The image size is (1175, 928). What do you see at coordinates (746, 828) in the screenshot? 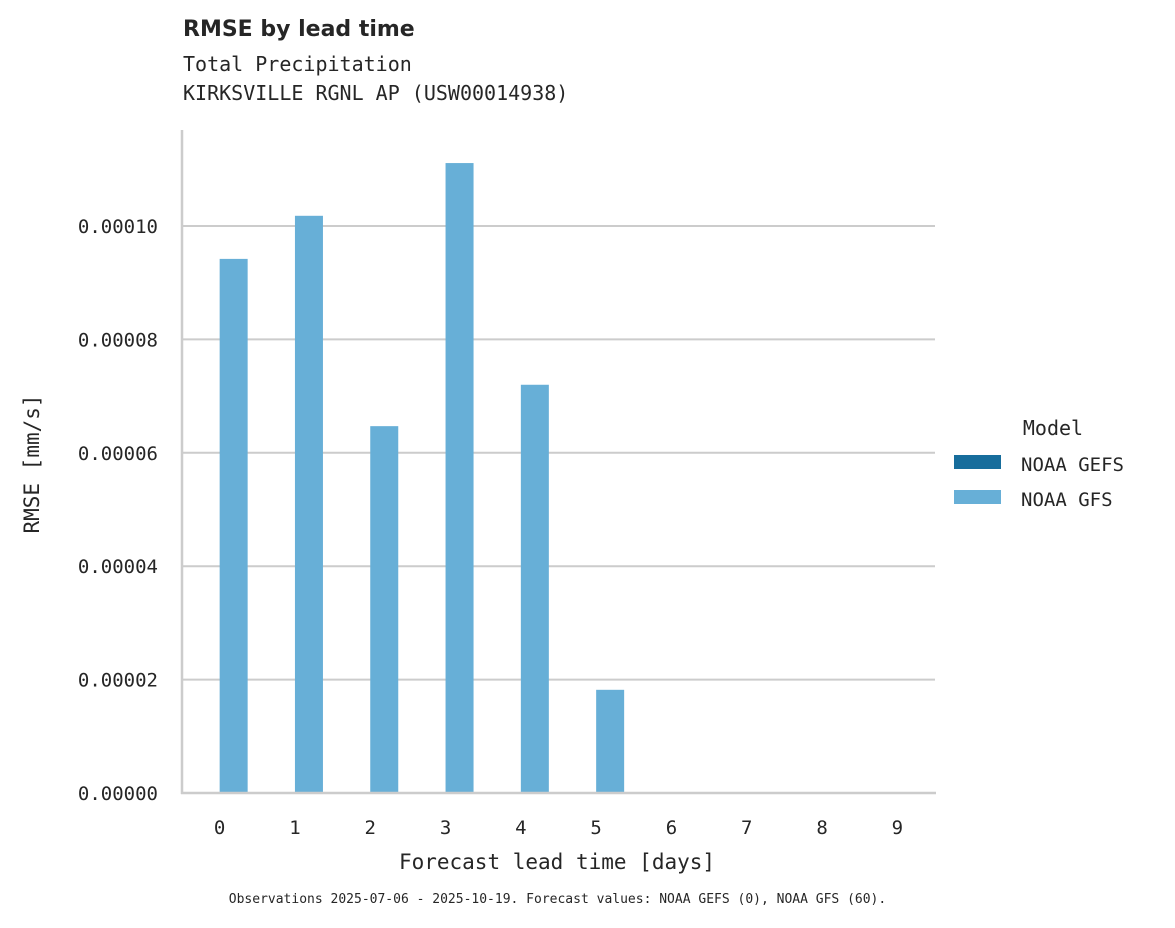
I see `x-tick-label: 7` at bounding box center [746, 828].